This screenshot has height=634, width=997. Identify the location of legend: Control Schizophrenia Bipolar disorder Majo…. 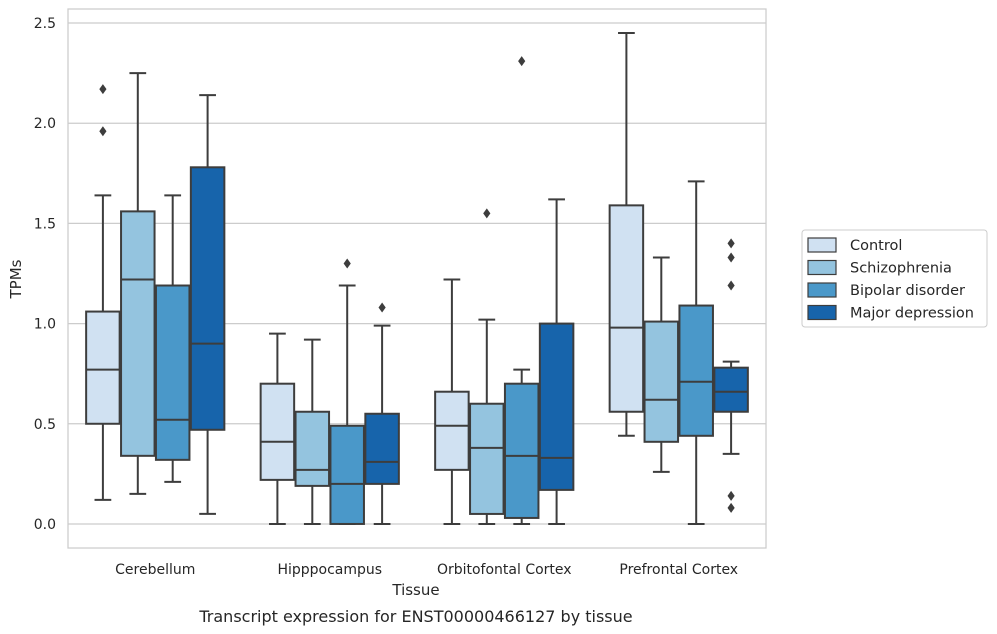
(894, 278).